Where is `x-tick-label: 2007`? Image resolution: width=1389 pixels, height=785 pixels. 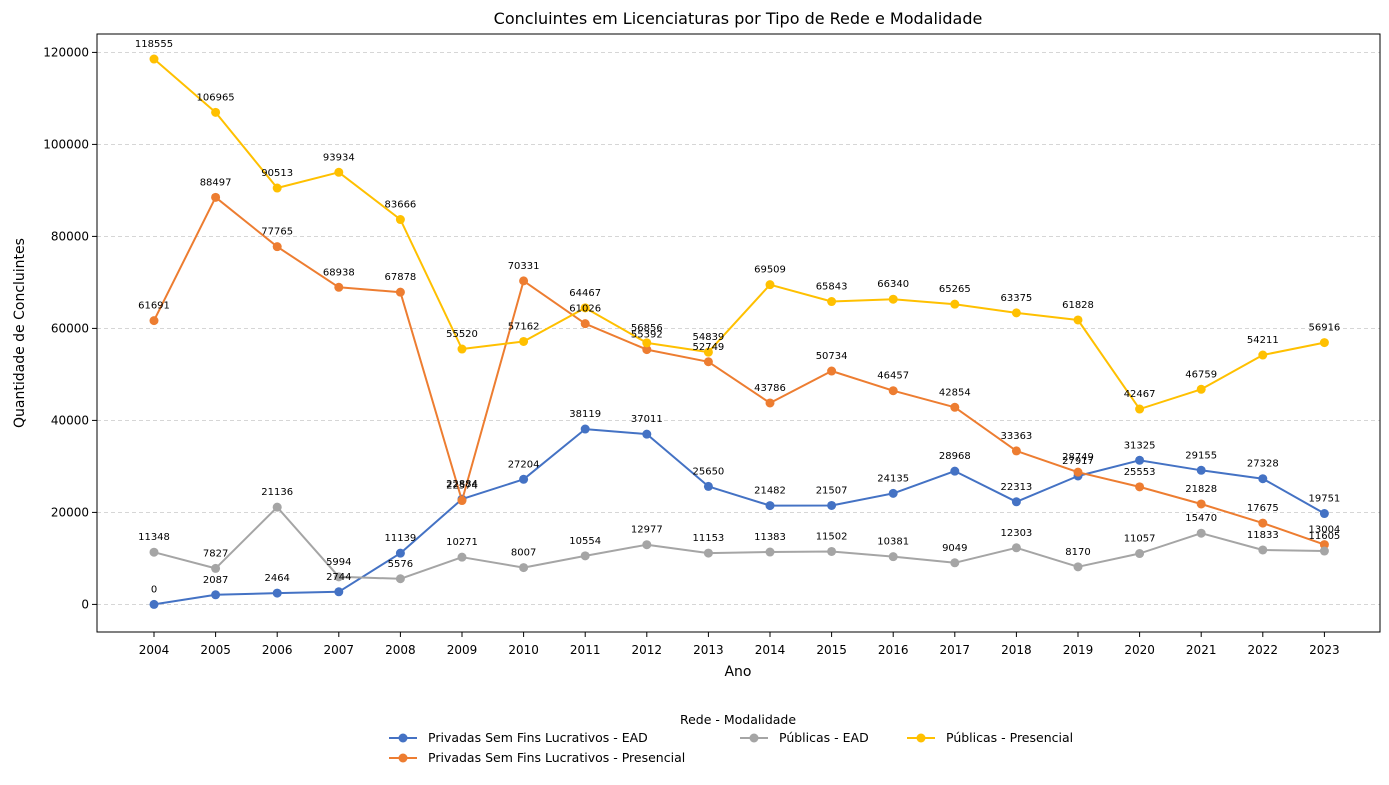
x-tick-label: 2007 is located at coordinates (339, 650).